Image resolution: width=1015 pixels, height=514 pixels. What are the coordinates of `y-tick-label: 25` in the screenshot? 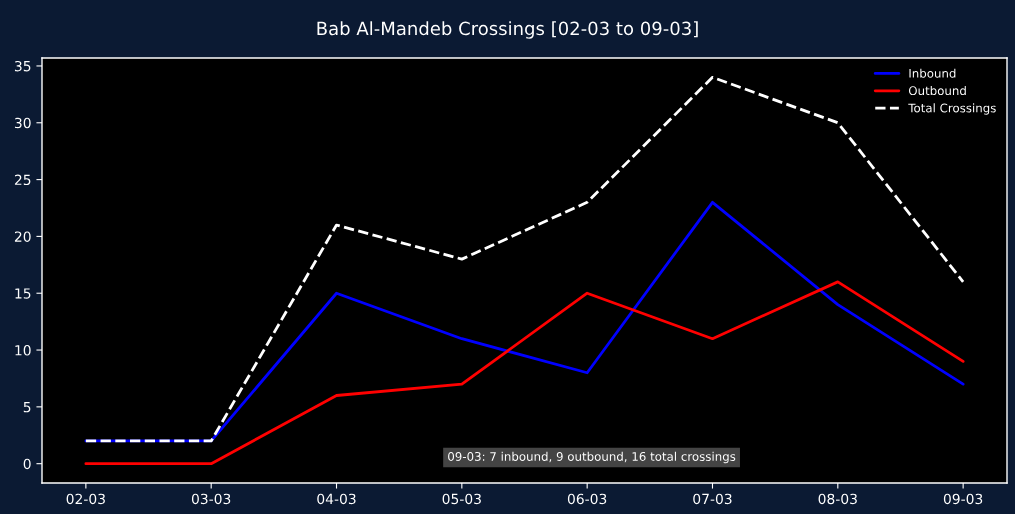 It's located at (22, 180).